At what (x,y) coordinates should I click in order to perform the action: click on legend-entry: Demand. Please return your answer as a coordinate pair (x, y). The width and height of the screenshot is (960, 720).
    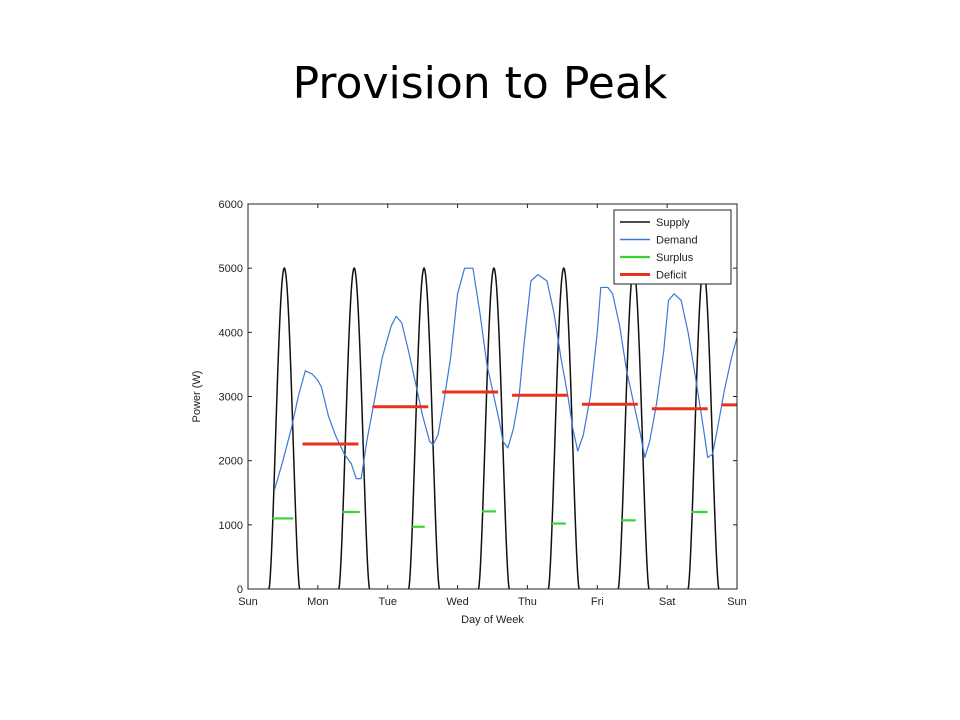
    Looking at the image, I should click on (677, 241).